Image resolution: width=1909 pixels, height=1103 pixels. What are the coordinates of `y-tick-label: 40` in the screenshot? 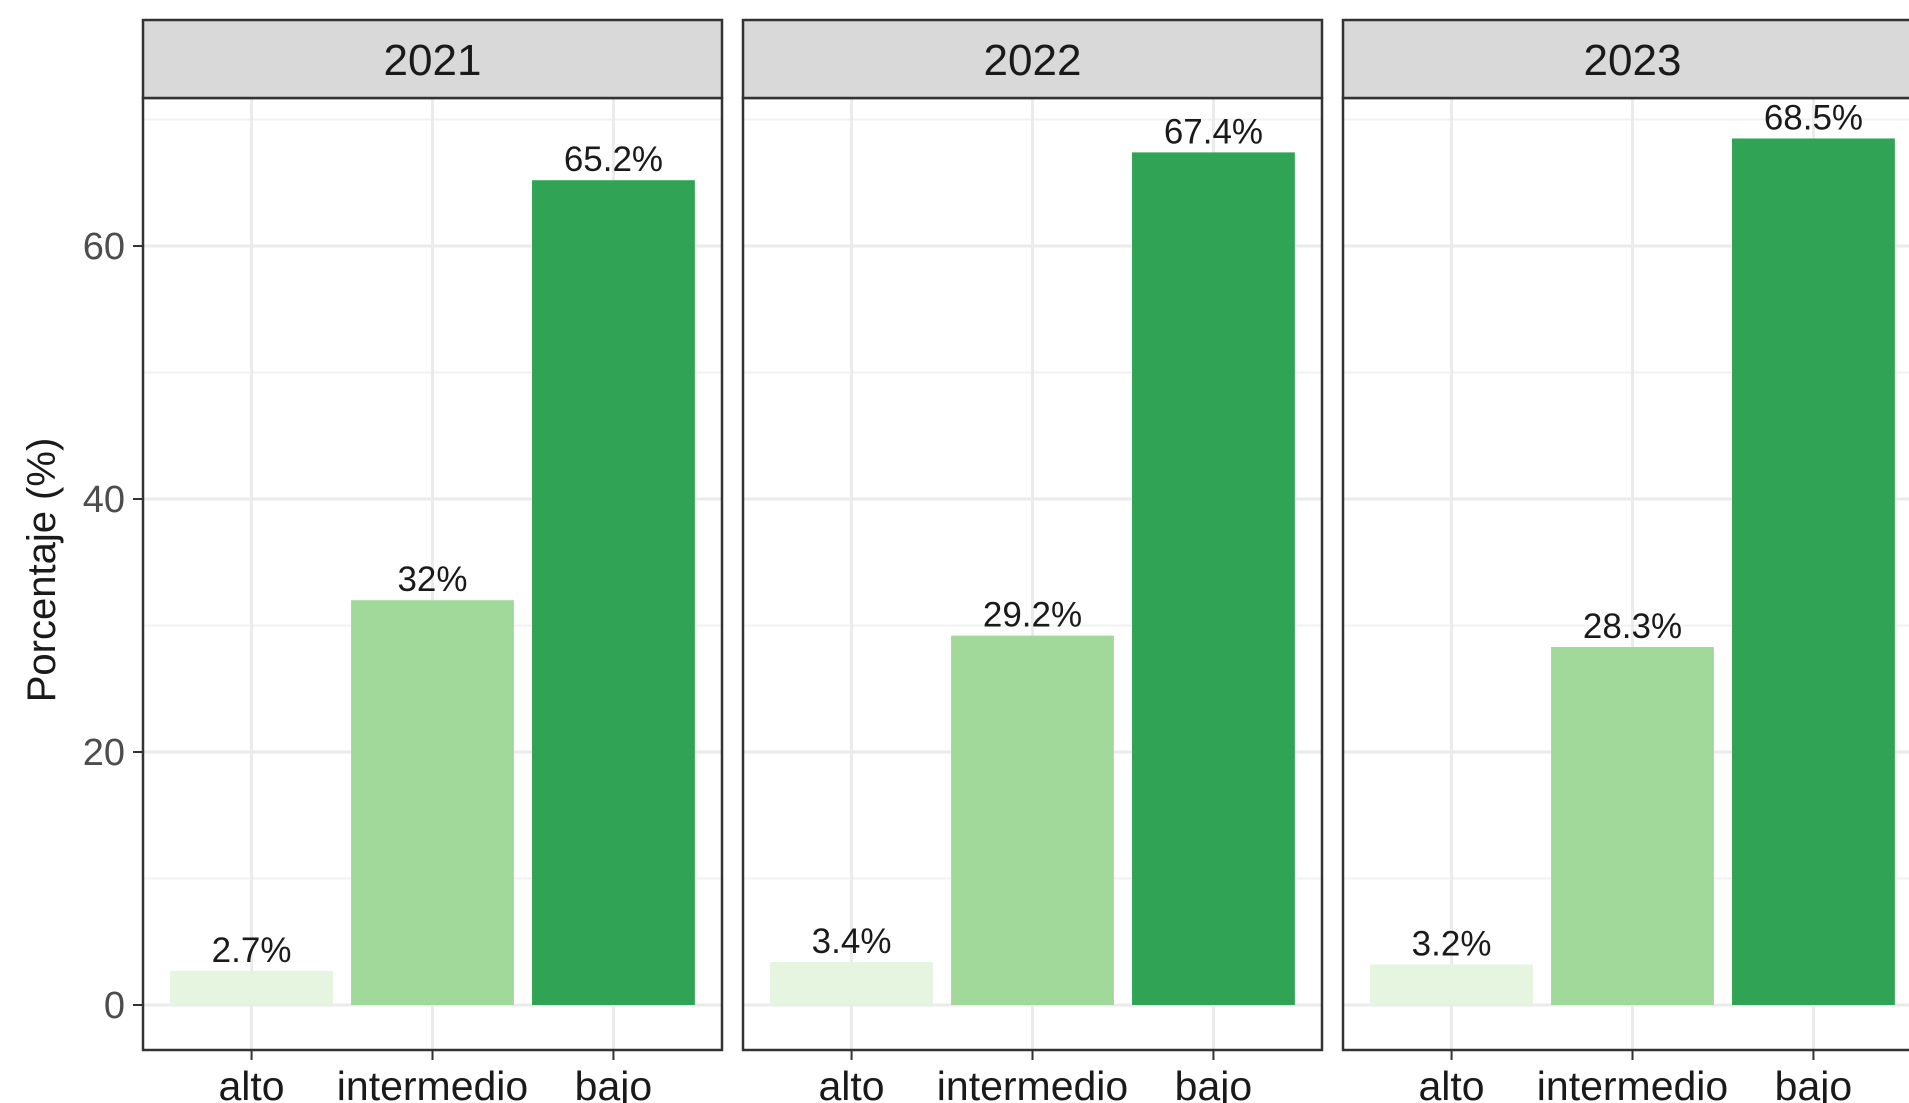 It's located at (104, 500).